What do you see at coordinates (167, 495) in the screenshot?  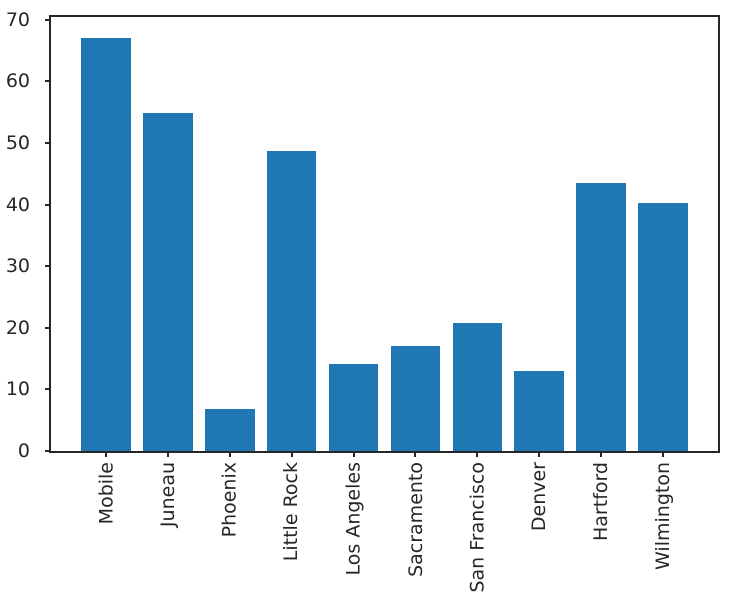 I see `x-tick-label: Juneau` at bounding box center [167, 495].